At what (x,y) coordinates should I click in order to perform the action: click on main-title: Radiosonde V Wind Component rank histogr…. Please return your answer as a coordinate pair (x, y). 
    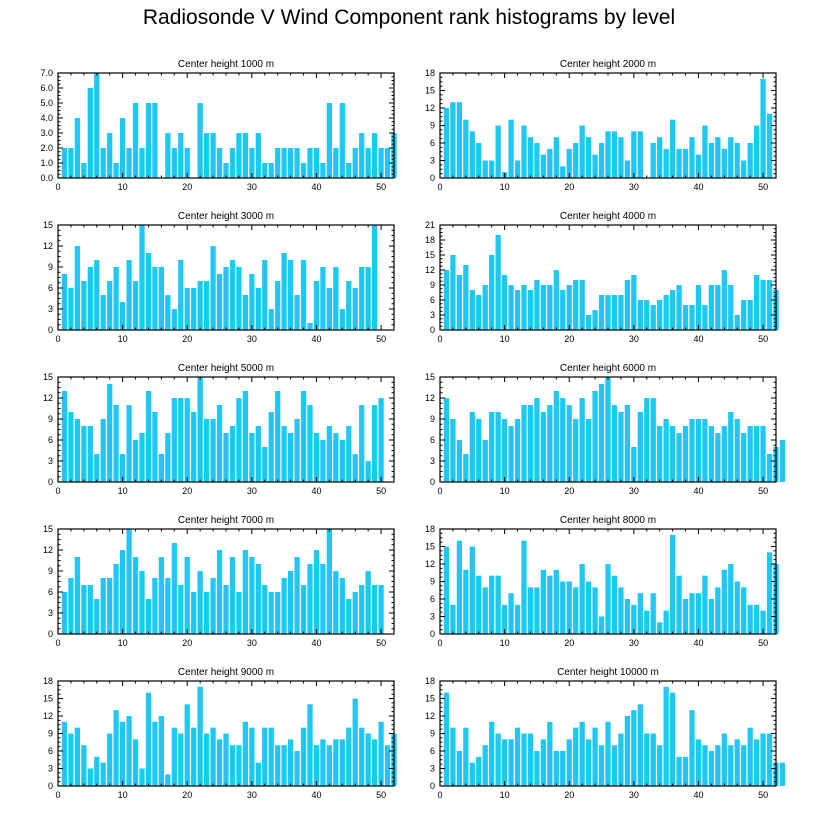
    Looking at the image, I should click on (409, 17).